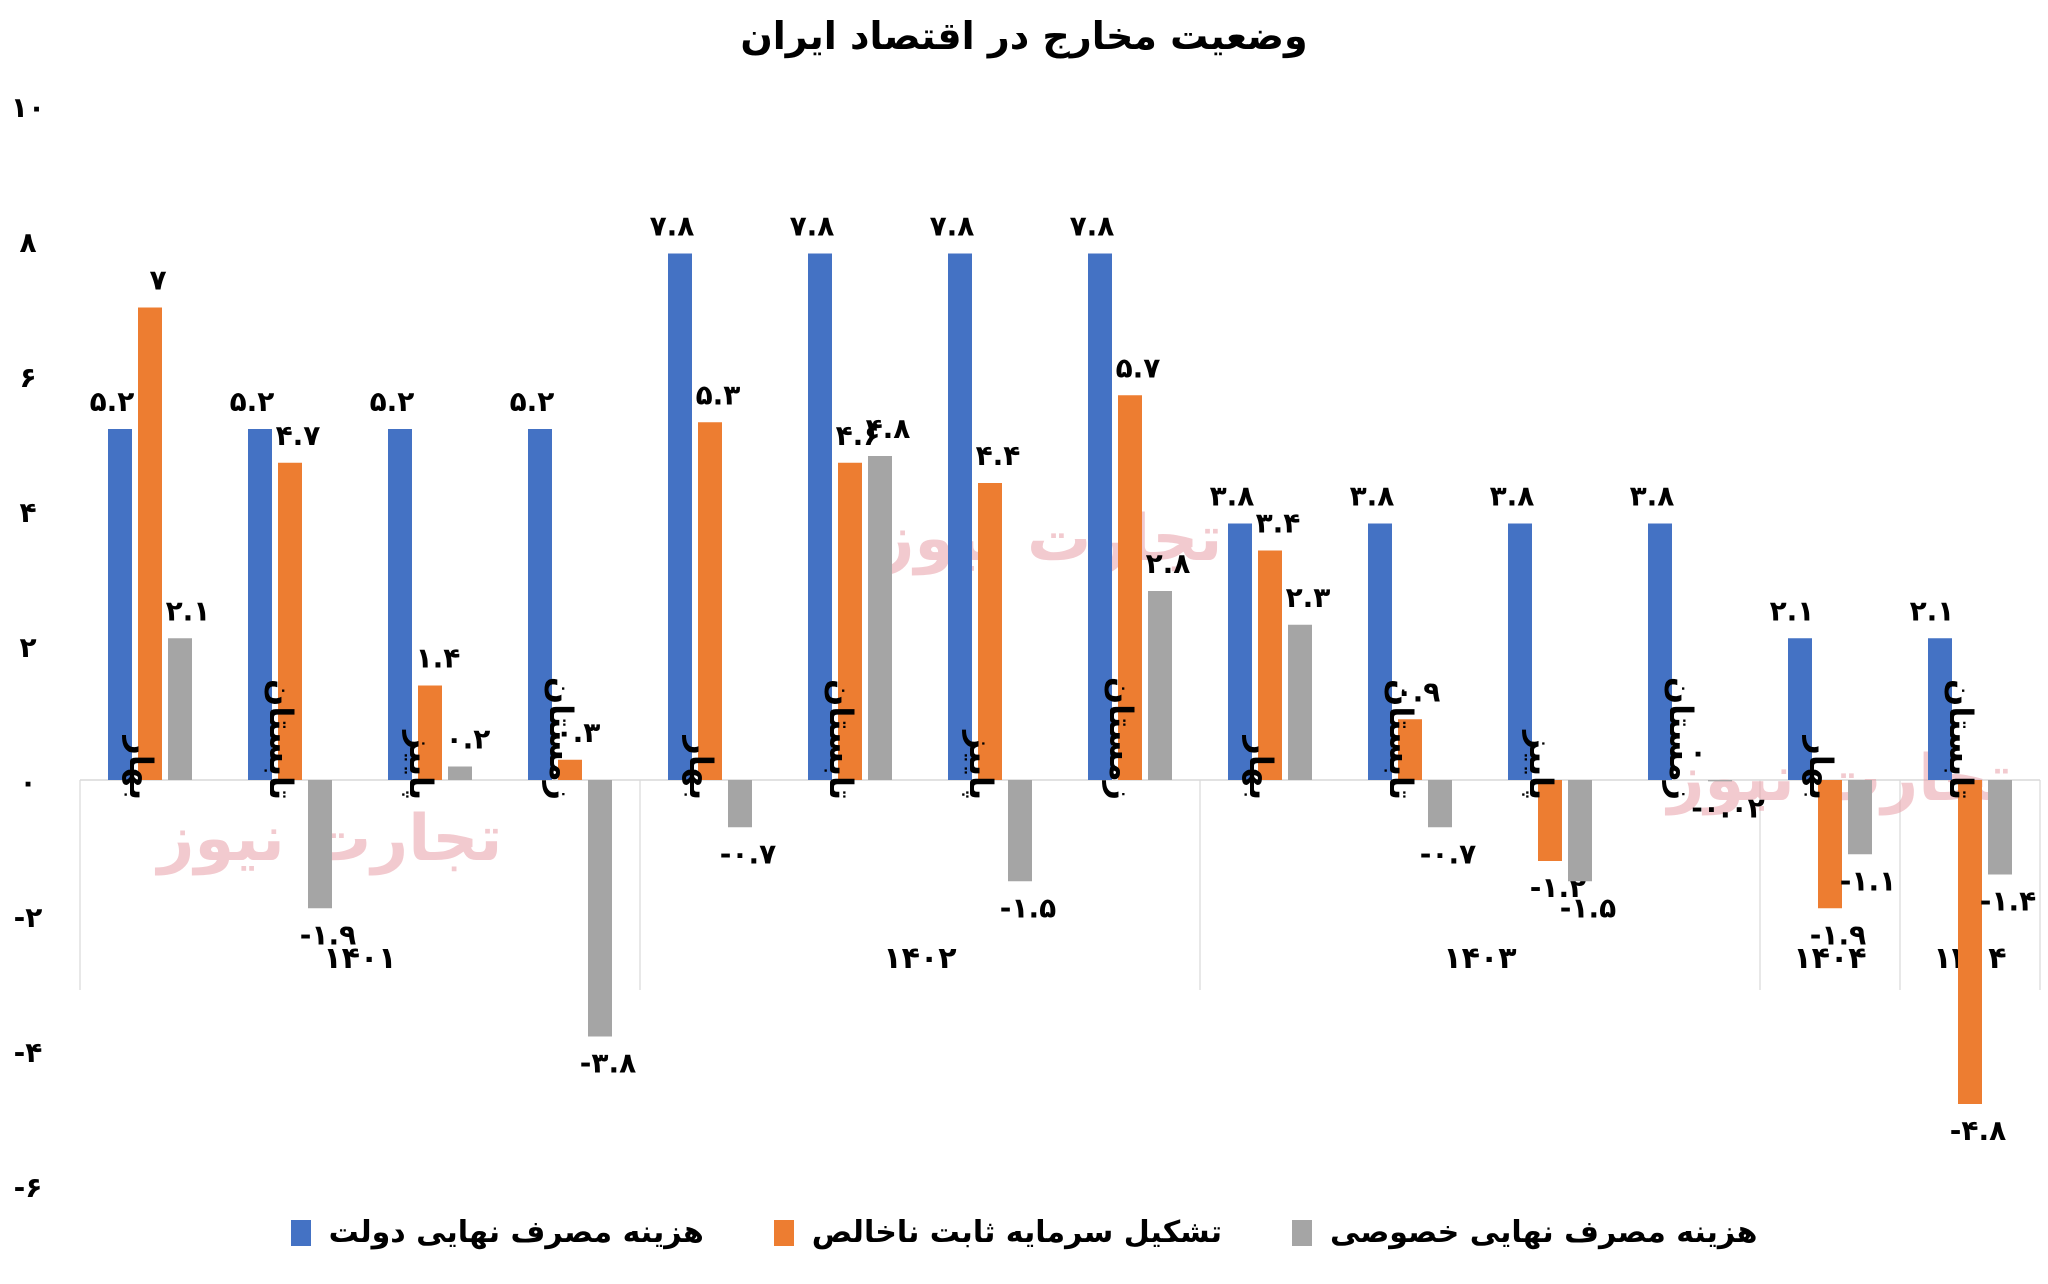 Image resolution: width=2048 pixels, height=1284 pixels. Describe the element at coordinates (1024, 36) in the screenshot. I see `chart-title: وضعیت مخارج در اقتصاد ایران` at that location.